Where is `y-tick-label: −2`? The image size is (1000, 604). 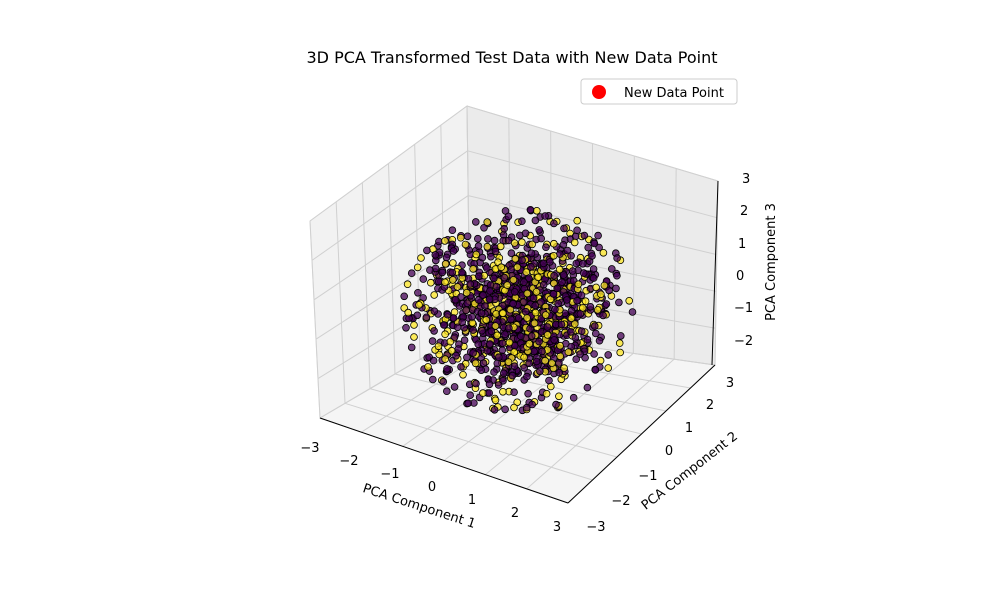 y-tick-label: −2 is located at coordinates (620, 501).